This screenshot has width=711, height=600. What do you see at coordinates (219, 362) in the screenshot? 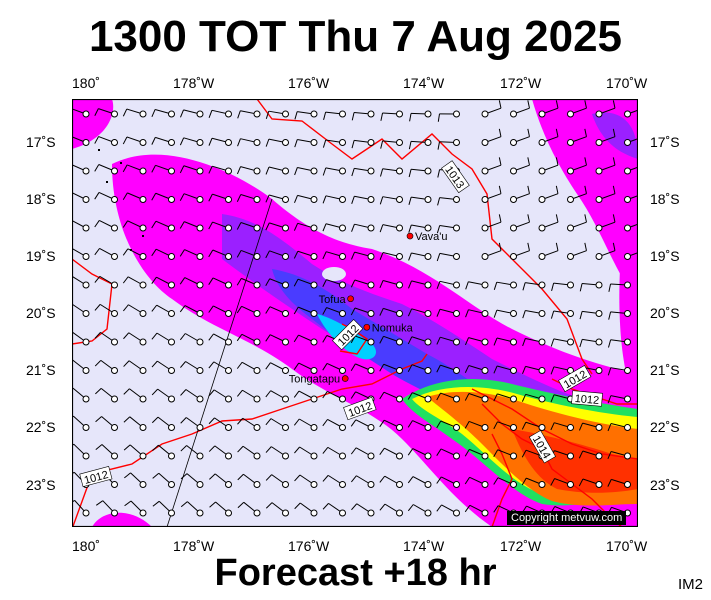
I see `boundary-line` at bounding box center [219, 362].